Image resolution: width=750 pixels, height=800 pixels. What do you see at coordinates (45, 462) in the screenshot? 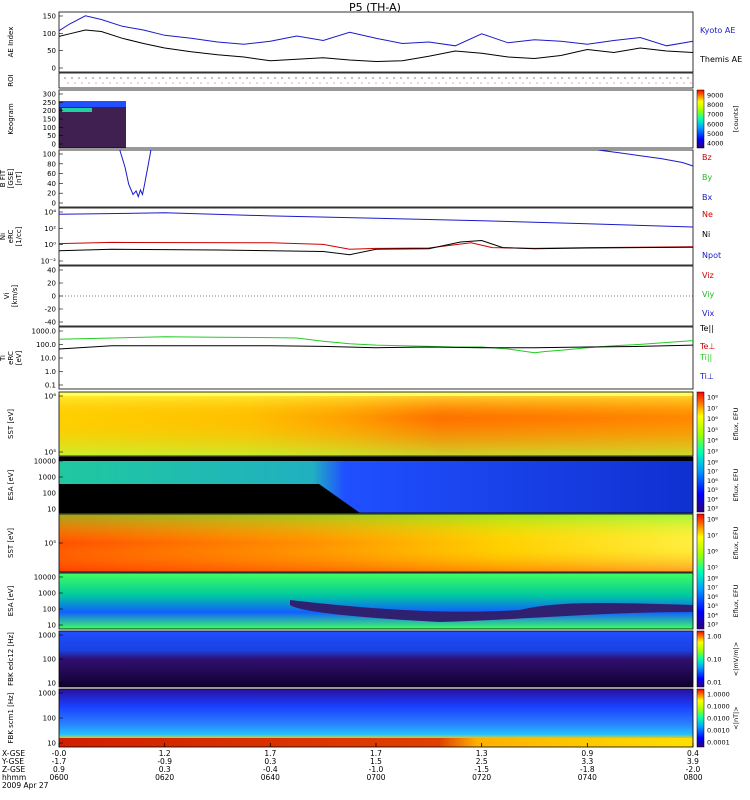
I see `esa_e-ytick: 10000` at bounding box center [45, 462].